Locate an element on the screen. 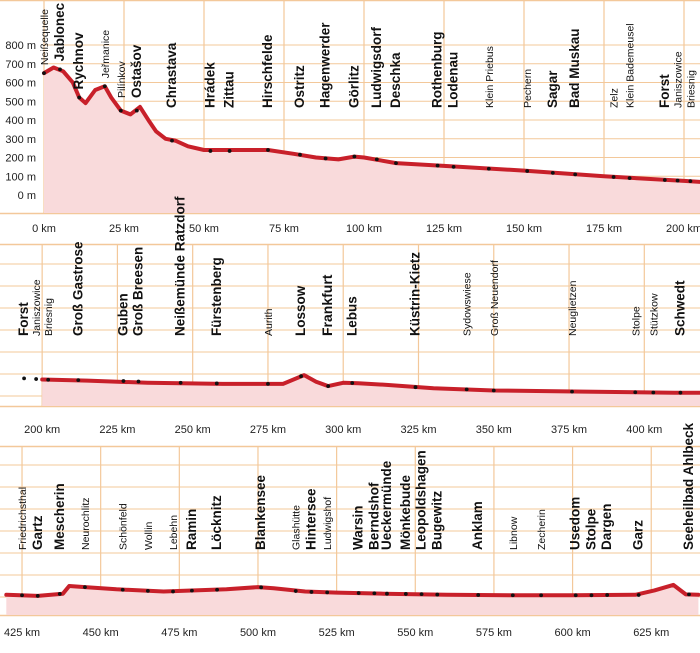 This screenshot has width=700, height=653. x-tick-label: 225 km is located at coordinates (117, 430).